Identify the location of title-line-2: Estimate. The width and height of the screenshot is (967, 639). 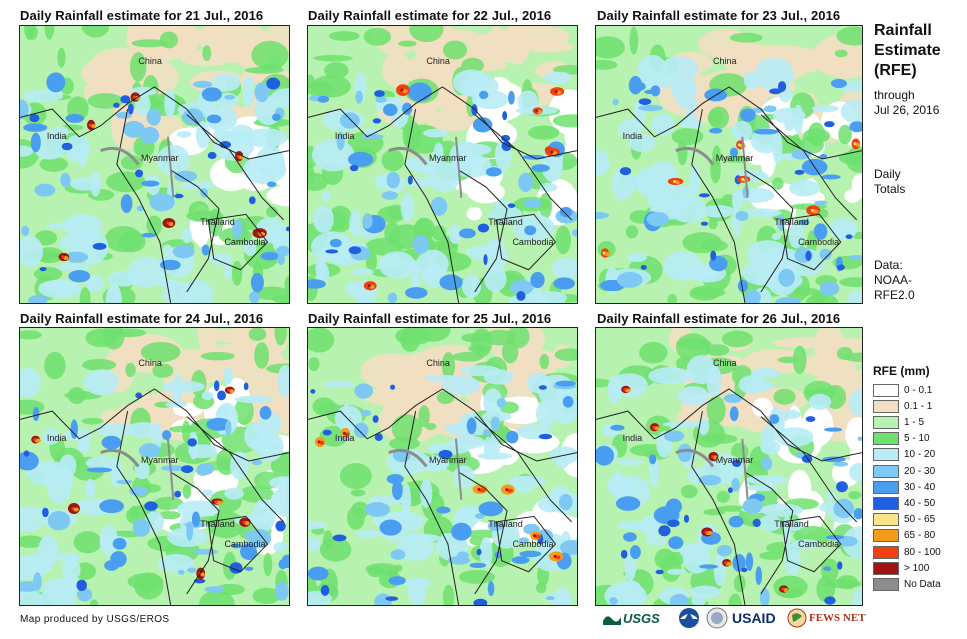
(907, 50).